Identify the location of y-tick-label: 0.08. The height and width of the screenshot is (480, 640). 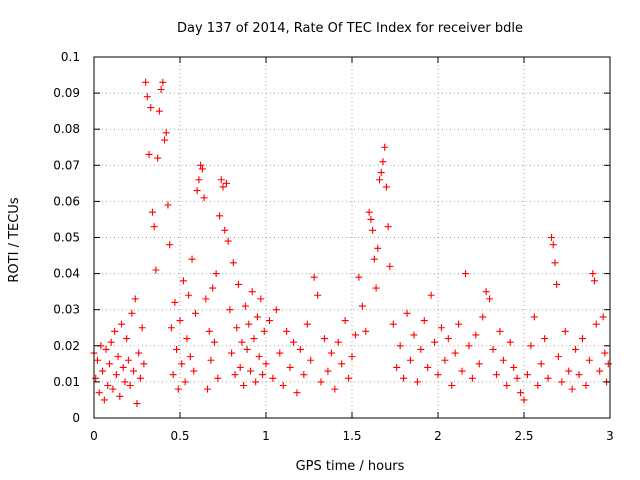
(66, 129).